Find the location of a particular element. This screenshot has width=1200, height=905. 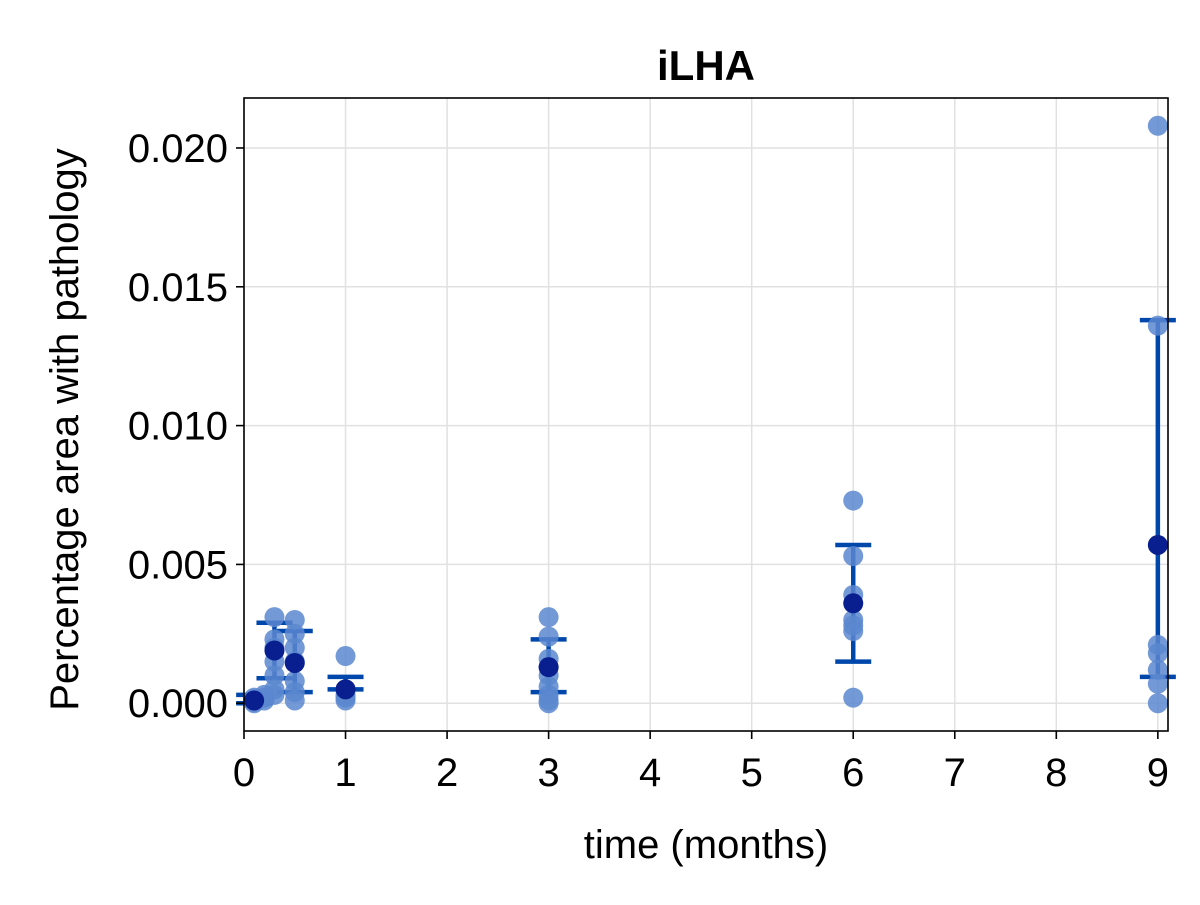

x-tick-label: 1 is located at coordinates (345, 773).